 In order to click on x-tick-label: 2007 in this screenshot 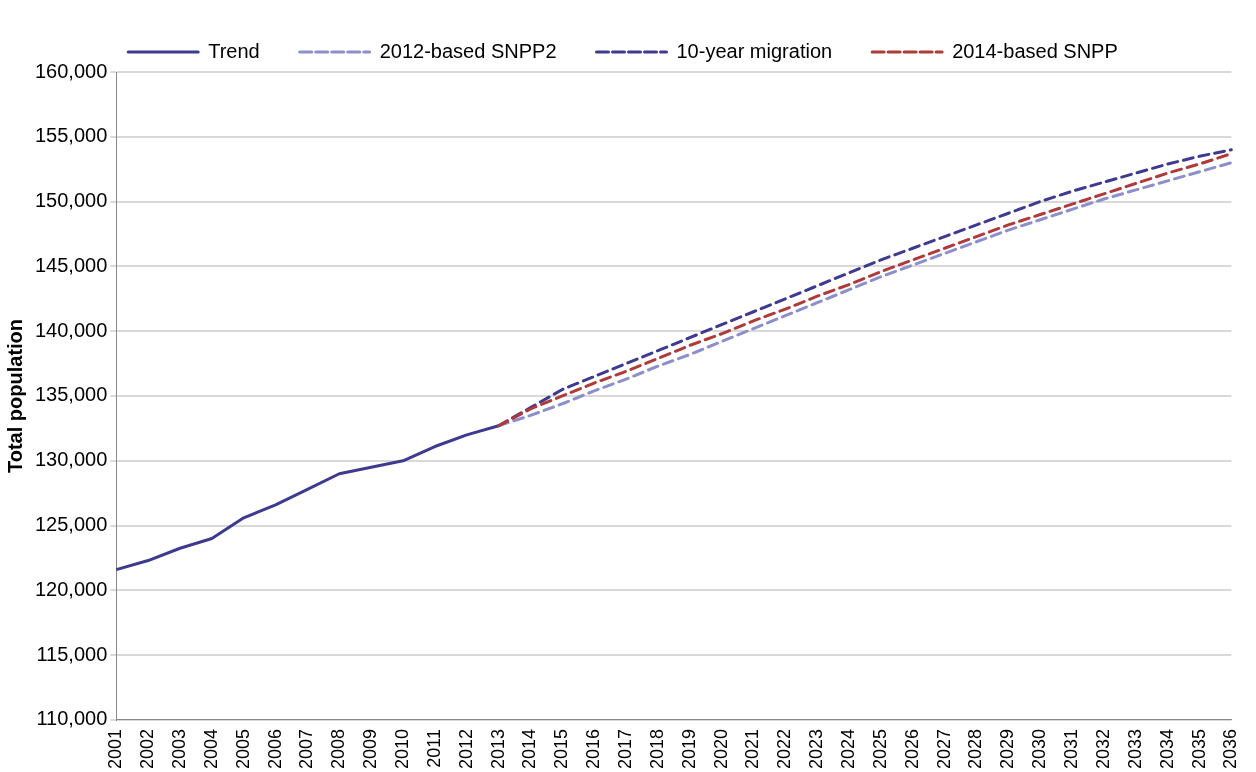, I will do `click(306, 748)`.